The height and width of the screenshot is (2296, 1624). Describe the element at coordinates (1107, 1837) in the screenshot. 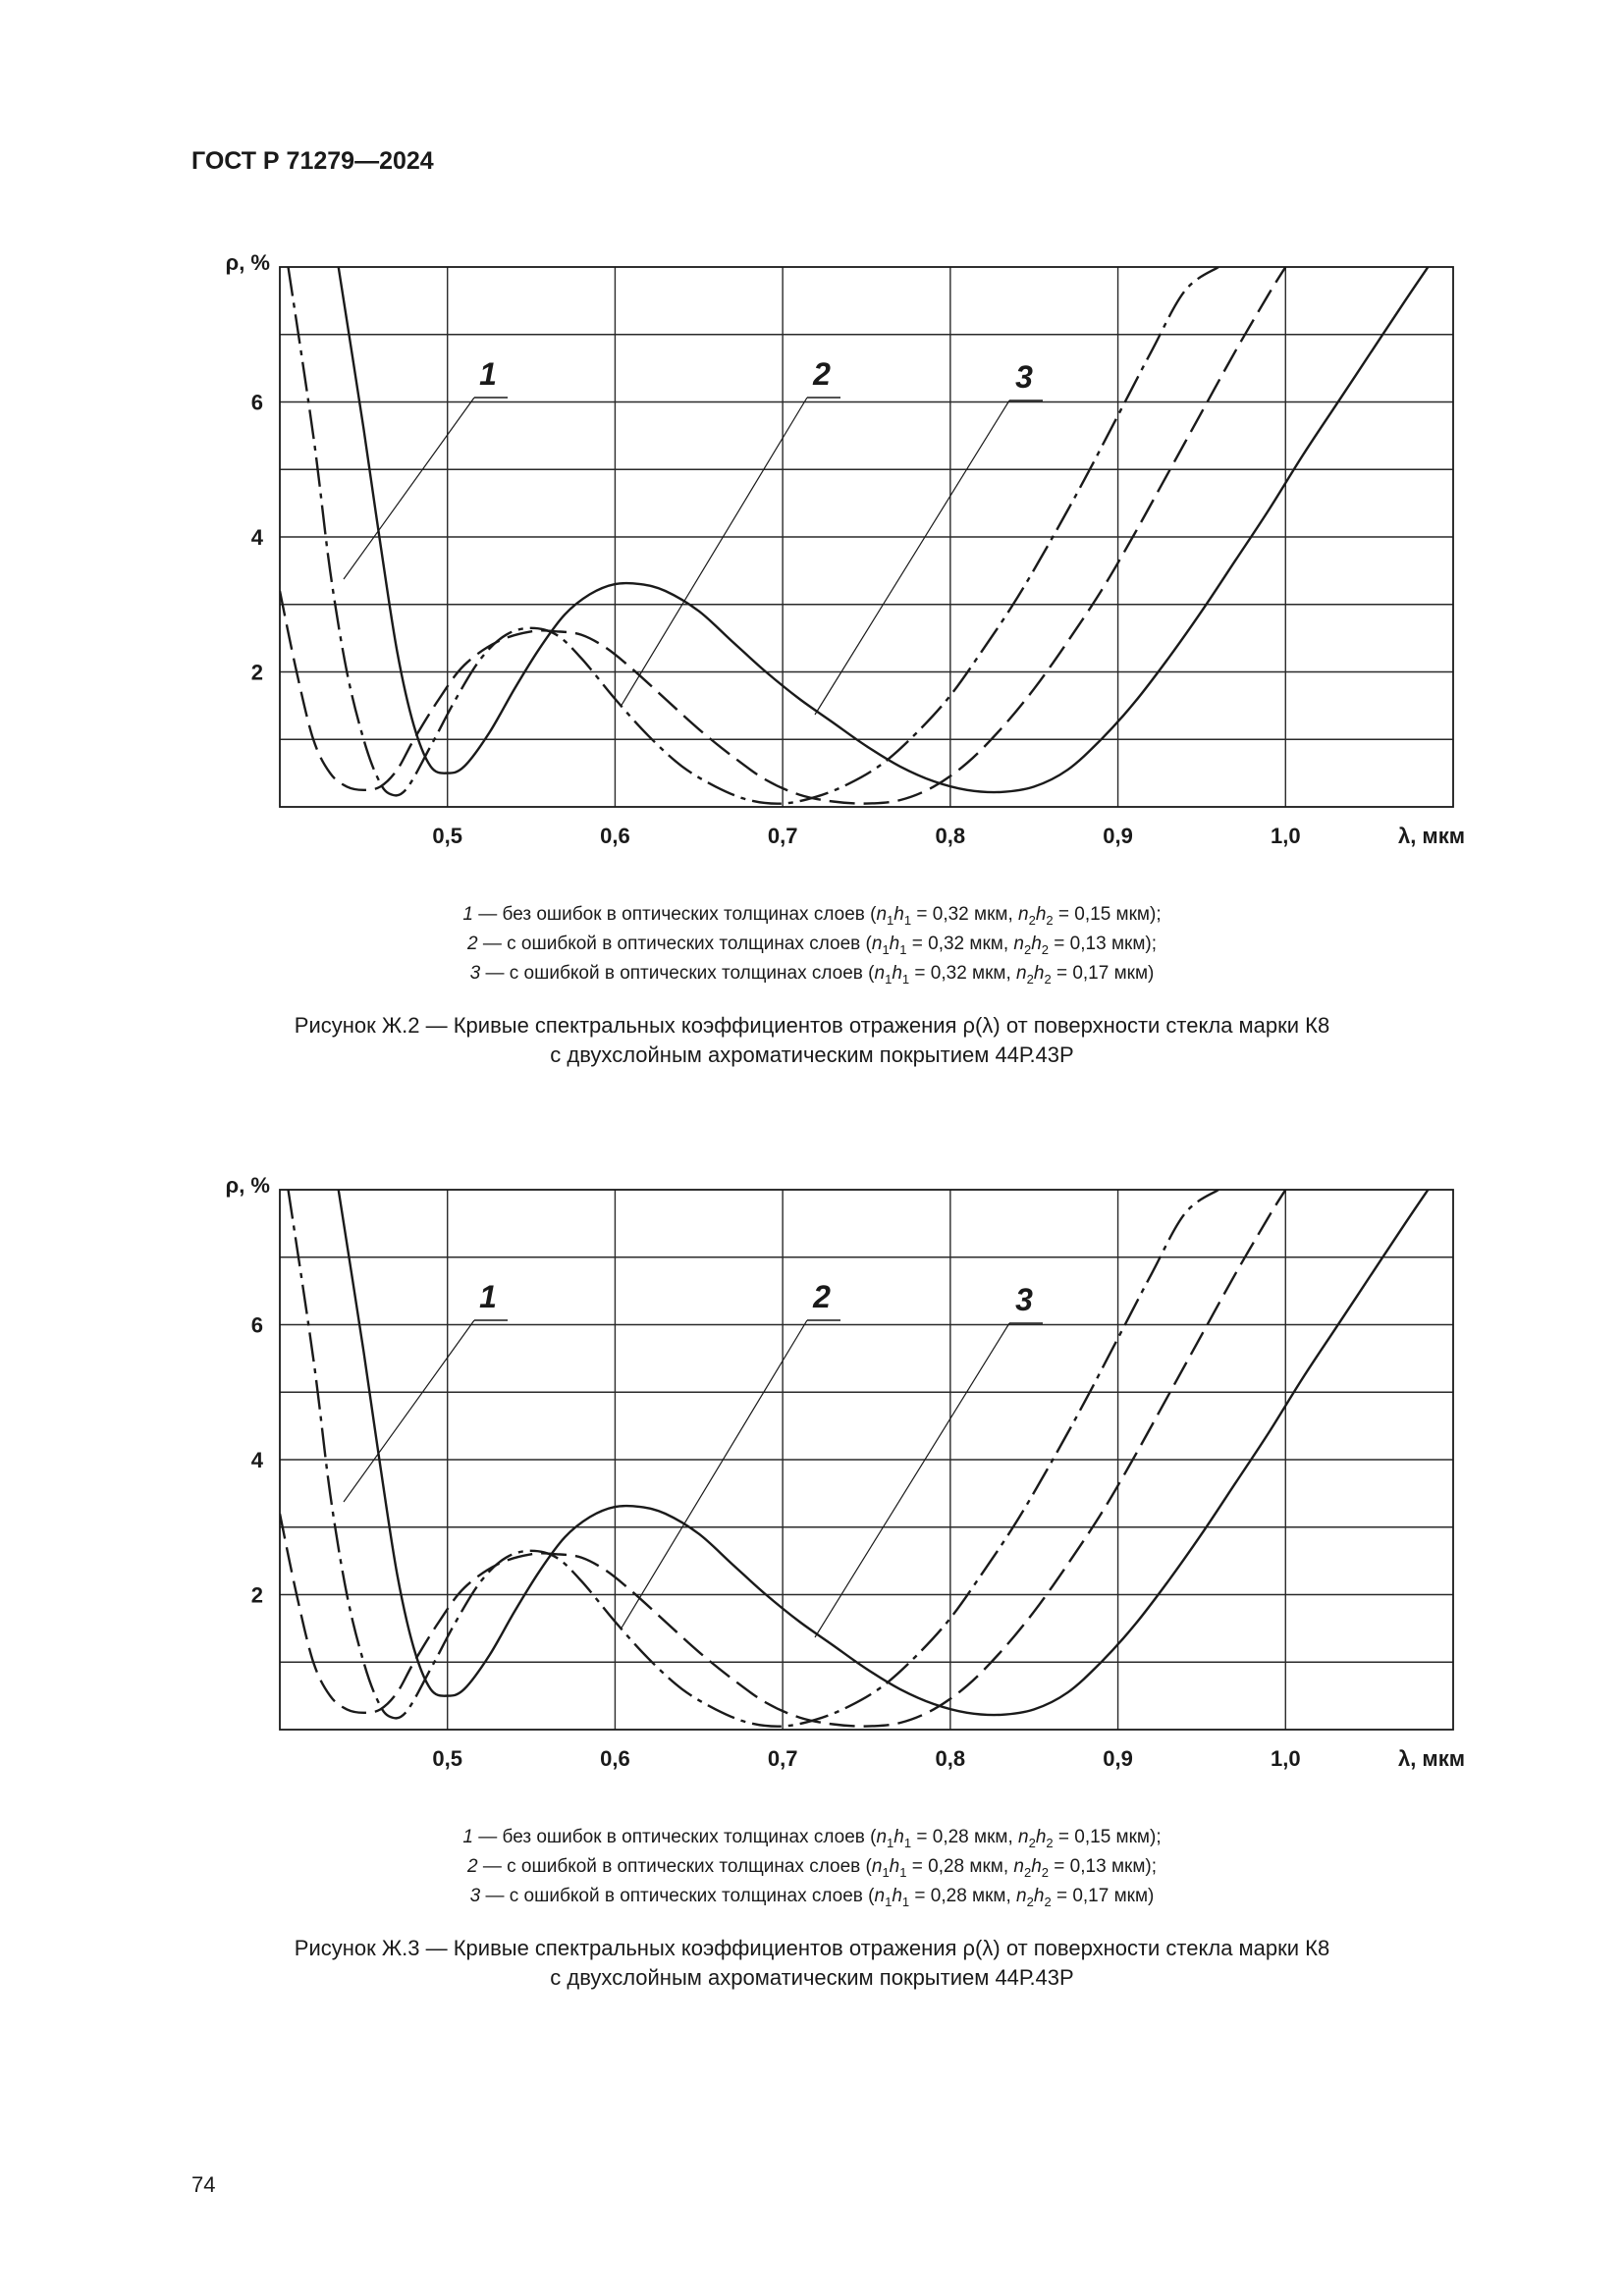

I see `legend-value-2: = 0,15 мкм);` at that location.